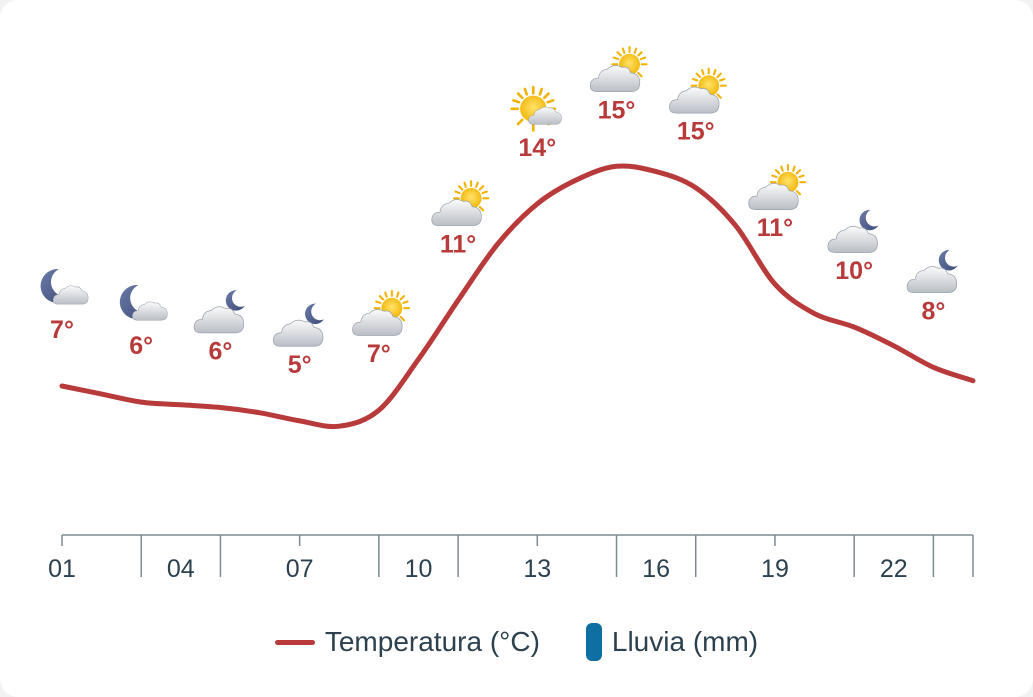 The height and width of the screenshot is (697, 1033). Describe the element at coordinates (432, 641) in the screenshot. I see `legend-temperature-label: Temperatura (°C)` at that location.